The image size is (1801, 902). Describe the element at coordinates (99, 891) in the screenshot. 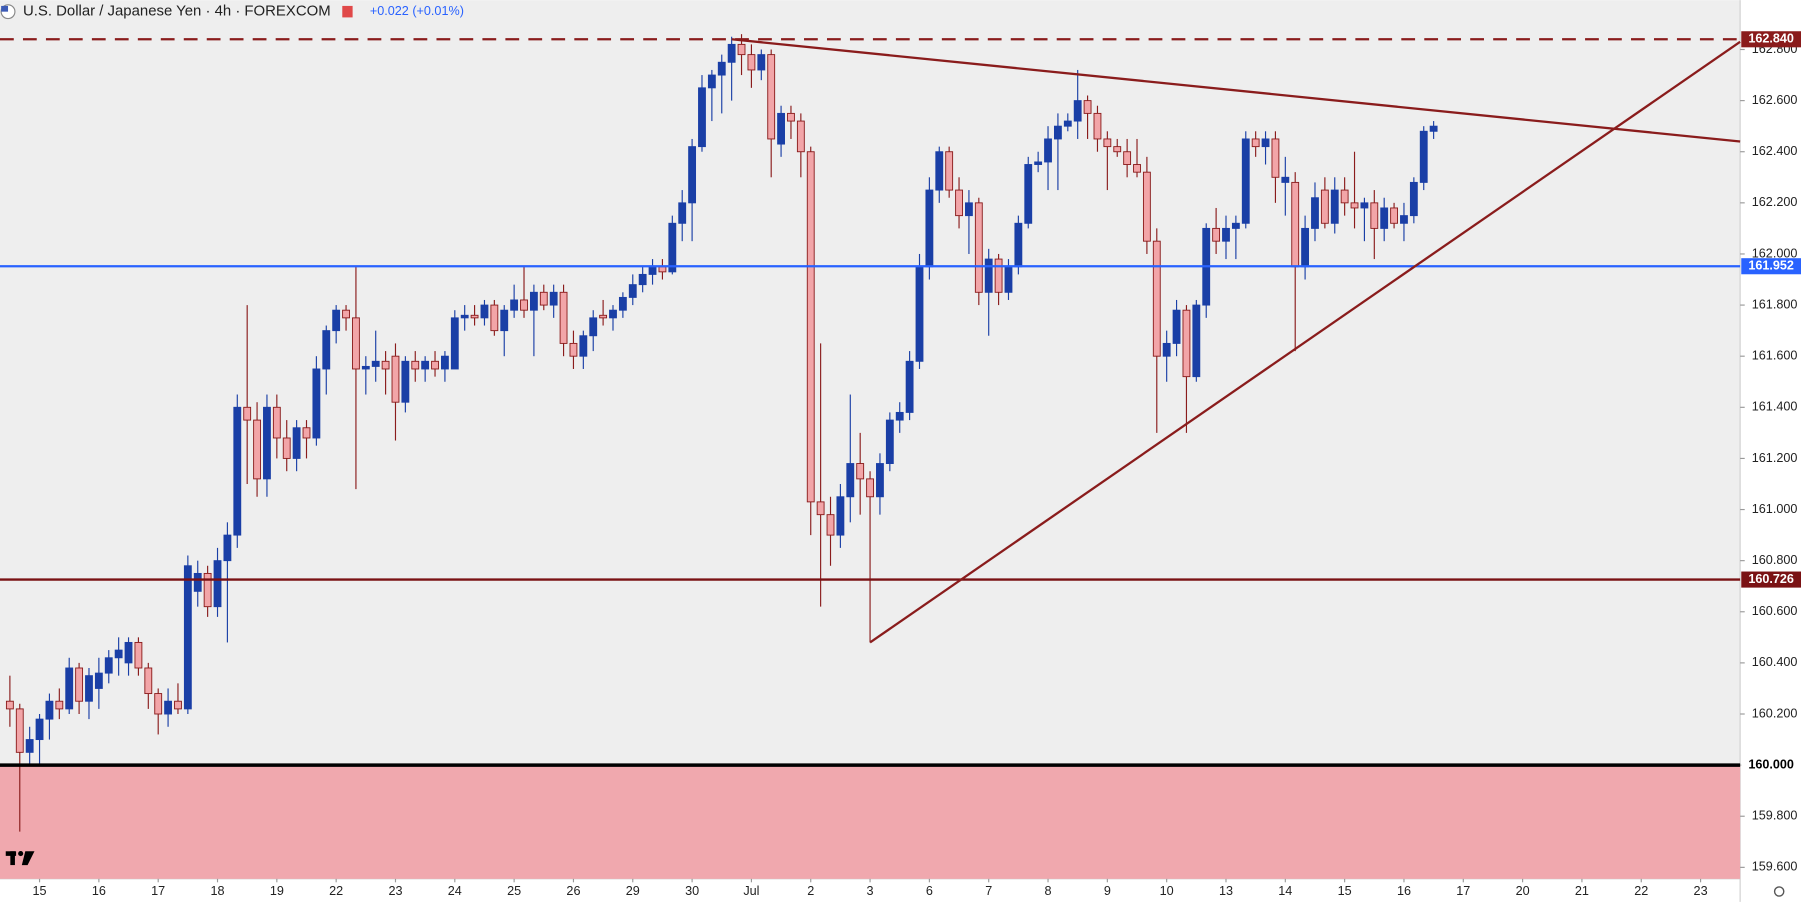

I see `x-tick-label: 16` at that location.